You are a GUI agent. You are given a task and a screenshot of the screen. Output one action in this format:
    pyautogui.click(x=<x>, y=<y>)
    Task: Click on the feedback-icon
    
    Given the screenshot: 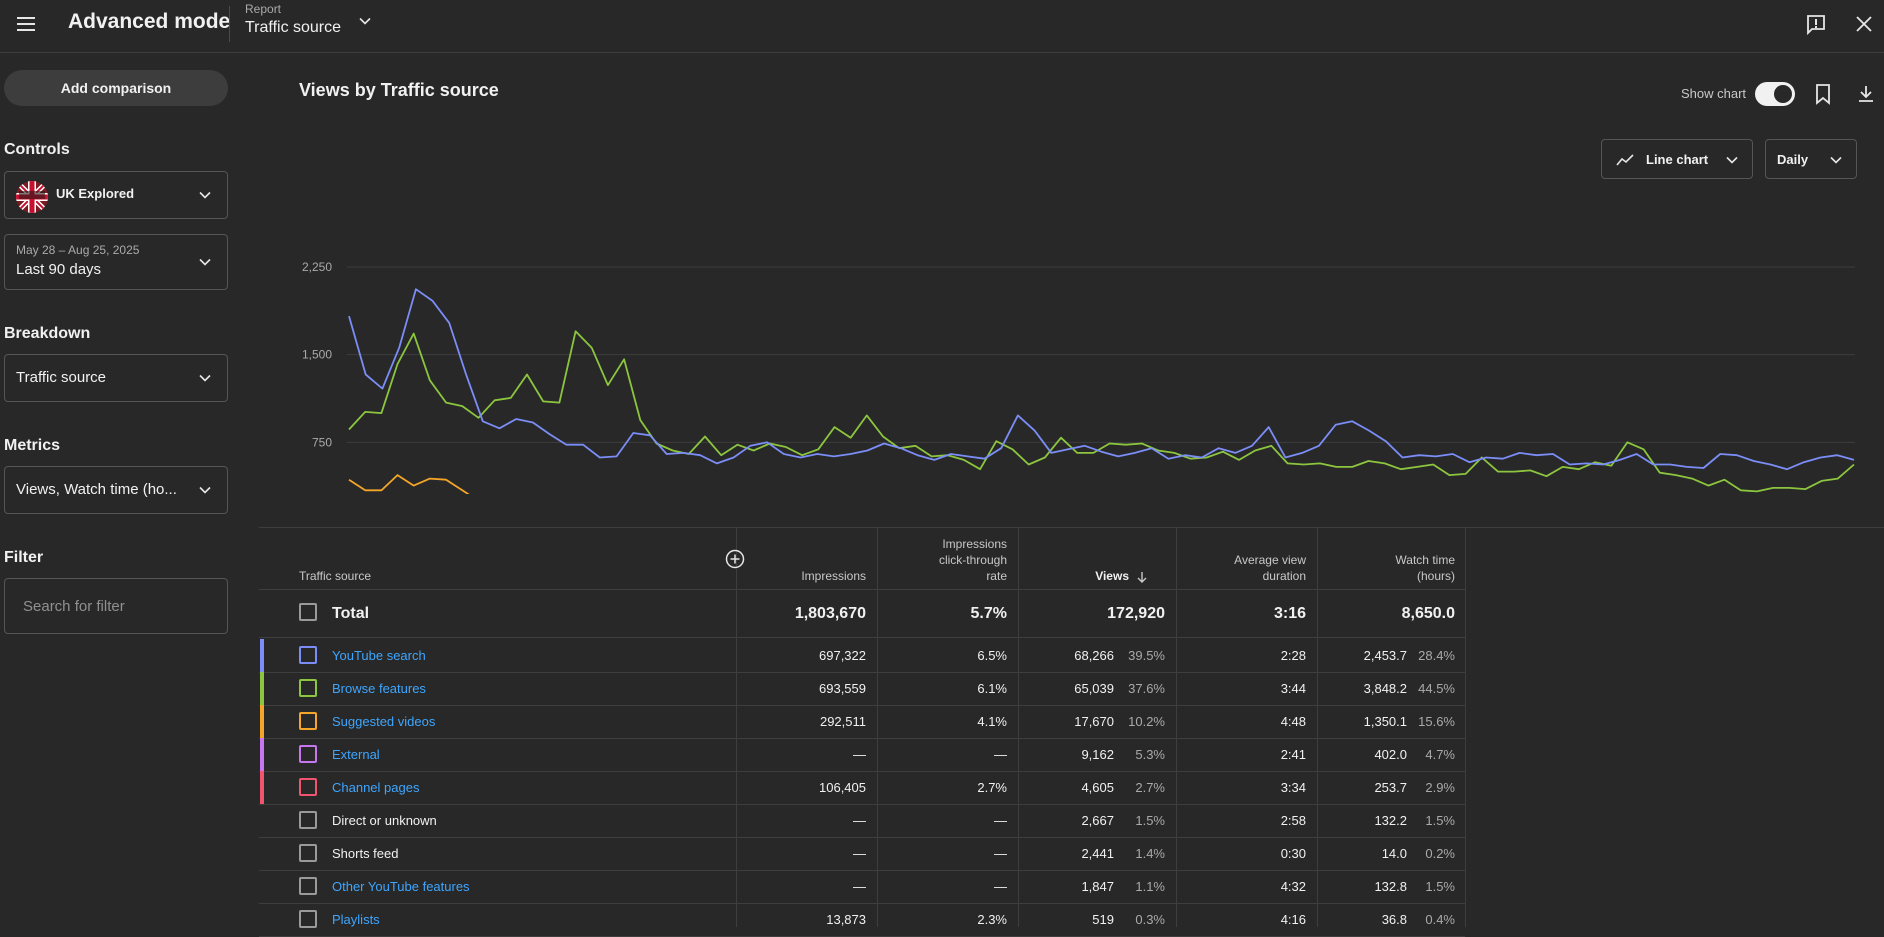 What is the action you would take?
    pyautogui.click(x=1816, y=24)
    